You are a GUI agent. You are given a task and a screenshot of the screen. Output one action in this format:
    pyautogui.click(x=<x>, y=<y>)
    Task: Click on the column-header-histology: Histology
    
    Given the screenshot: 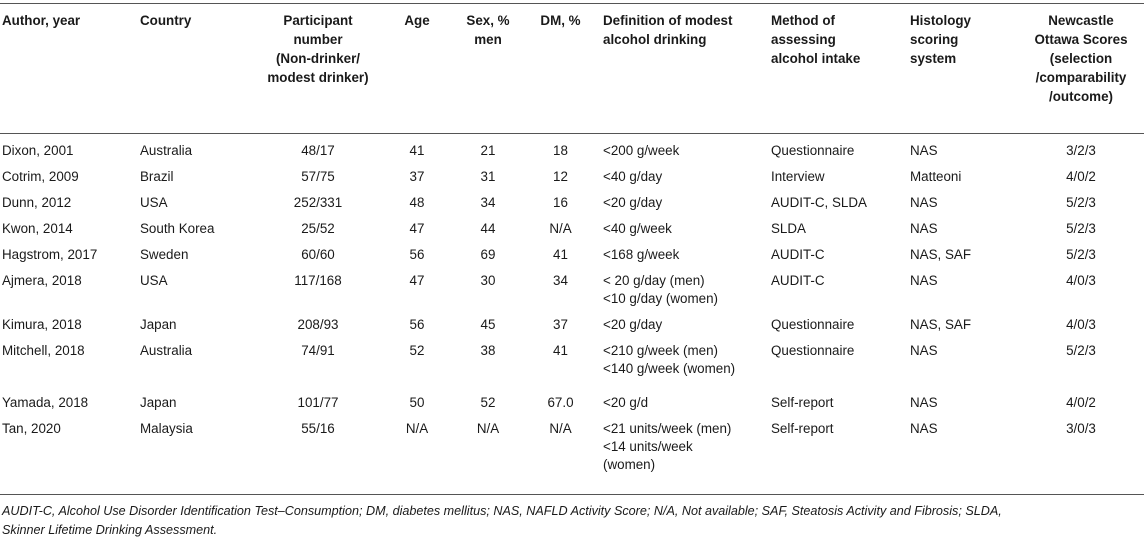 What is the action you would take?
    pyautogui.click(x=941, y=20)
    